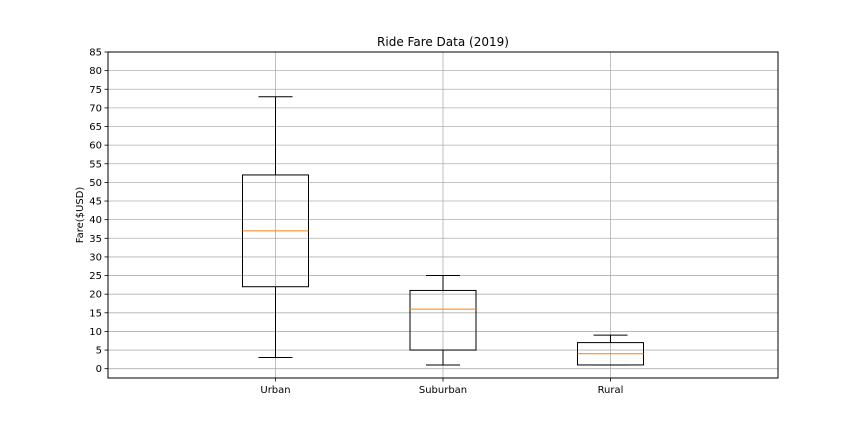  Describe the element at coordinates (99, 369) in the screenshot. I see `y-tick-label: 0` at that location.